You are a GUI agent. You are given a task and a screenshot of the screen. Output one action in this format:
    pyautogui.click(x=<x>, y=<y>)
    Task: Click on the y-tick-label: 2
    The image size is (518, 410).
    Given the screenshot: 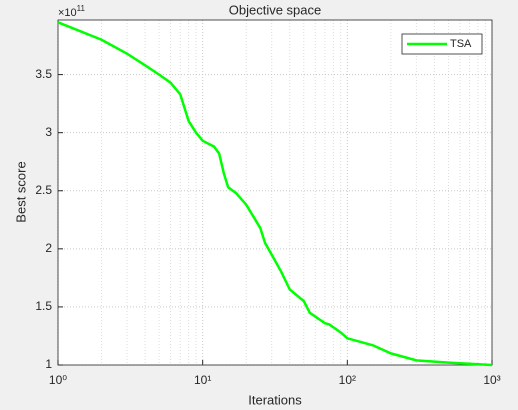 What is the action you would take?
    pyautogui.click(x=48, y=248)
    